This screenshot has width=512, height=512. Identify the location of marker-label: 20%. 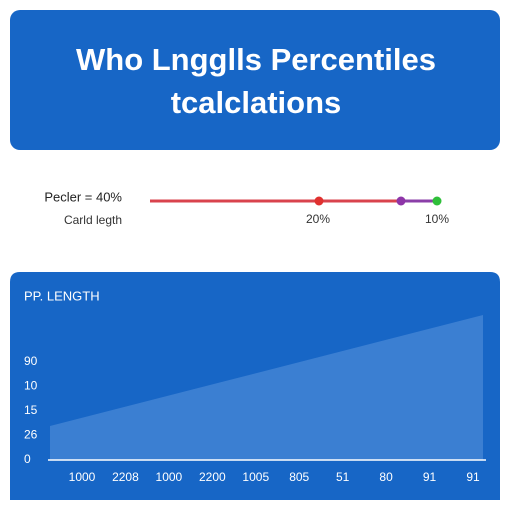
(318, 219).